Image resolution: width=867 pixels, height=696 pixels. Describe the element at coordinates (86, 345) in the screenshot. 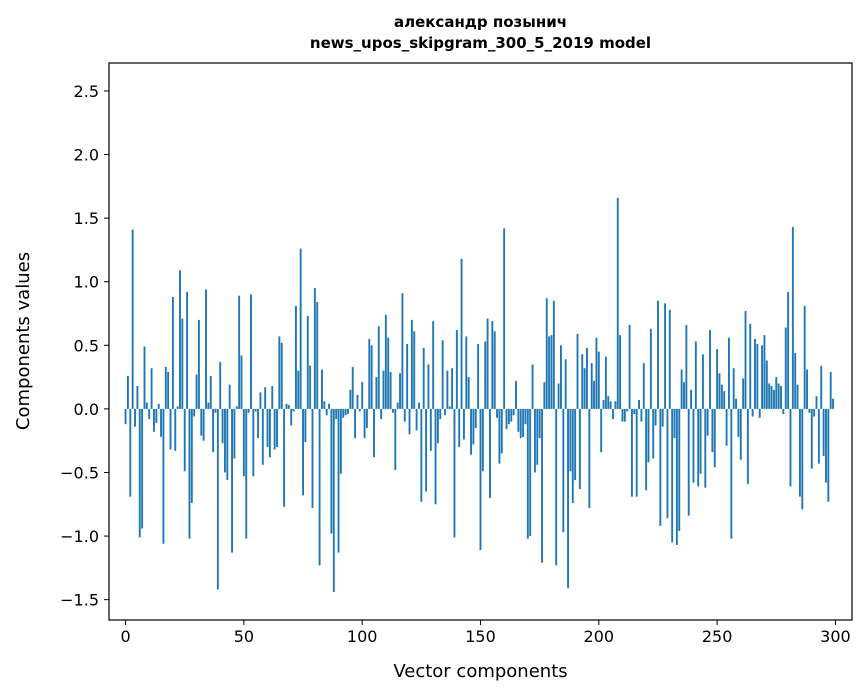

I see `y-tick-label: 0.5` at that location.